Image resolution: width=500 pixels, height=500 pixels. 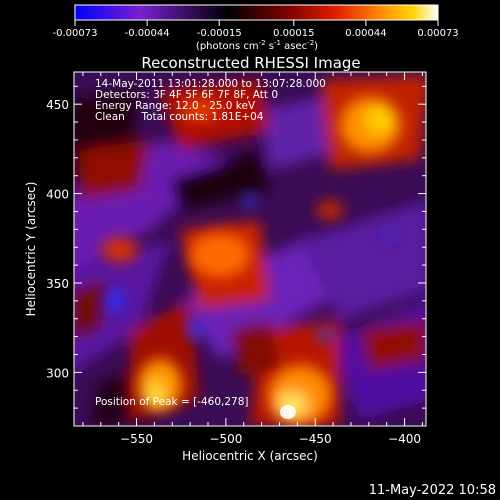 What do you see at coordinates (262, 43) in the screenshot?
I see `cb-unit-exp1: -2` at bounding box center [262, 43].